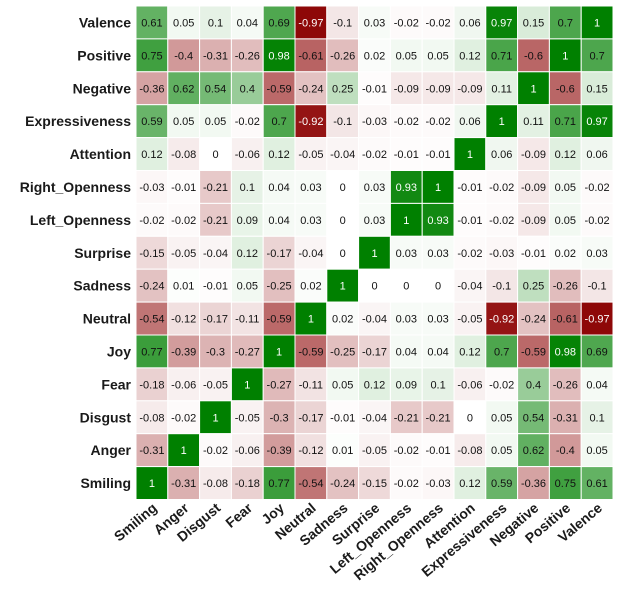 The height and width of the screenshot is (600, 630). I want to click on cell-value-label: -0.3, so click(279, 418).